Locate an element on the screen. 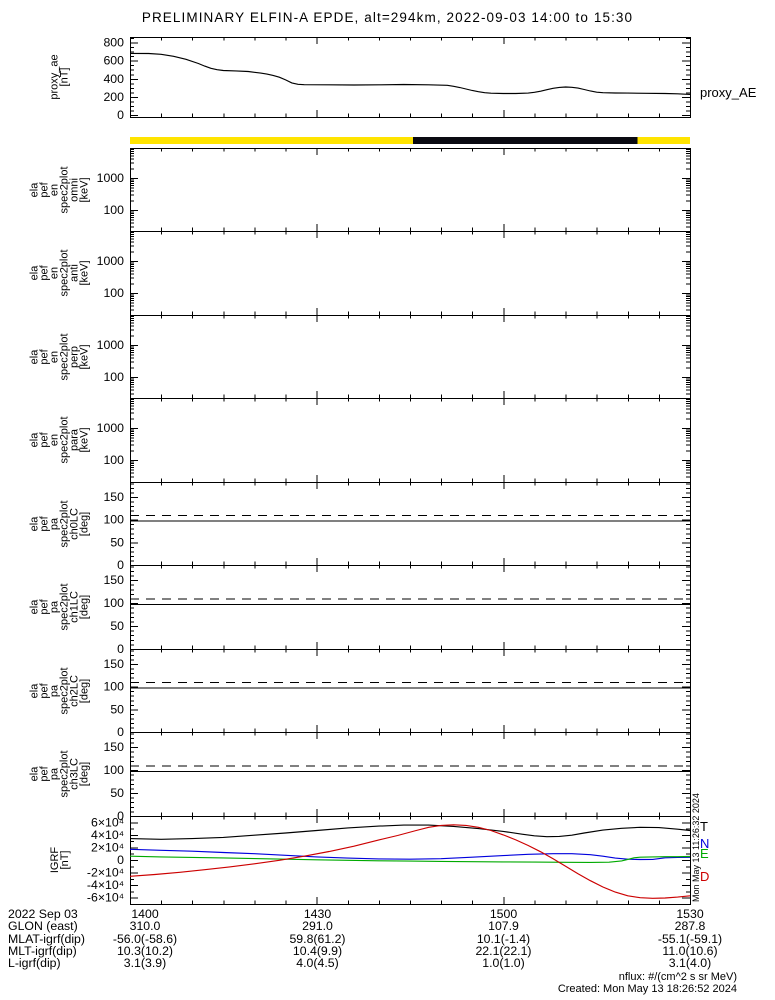 Image resolution: width=775 pixels, height=1000 pixels. table-cell: 1.0(1.0) is located at coordinates (503, 963).